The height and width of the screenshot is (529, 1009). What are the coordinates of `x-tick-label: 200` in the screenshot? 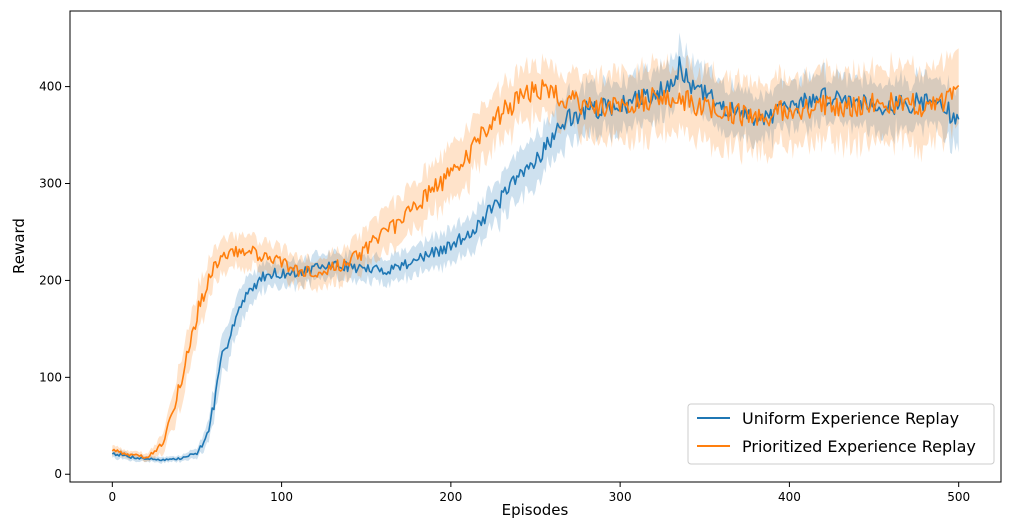 It's located at (450, 497).